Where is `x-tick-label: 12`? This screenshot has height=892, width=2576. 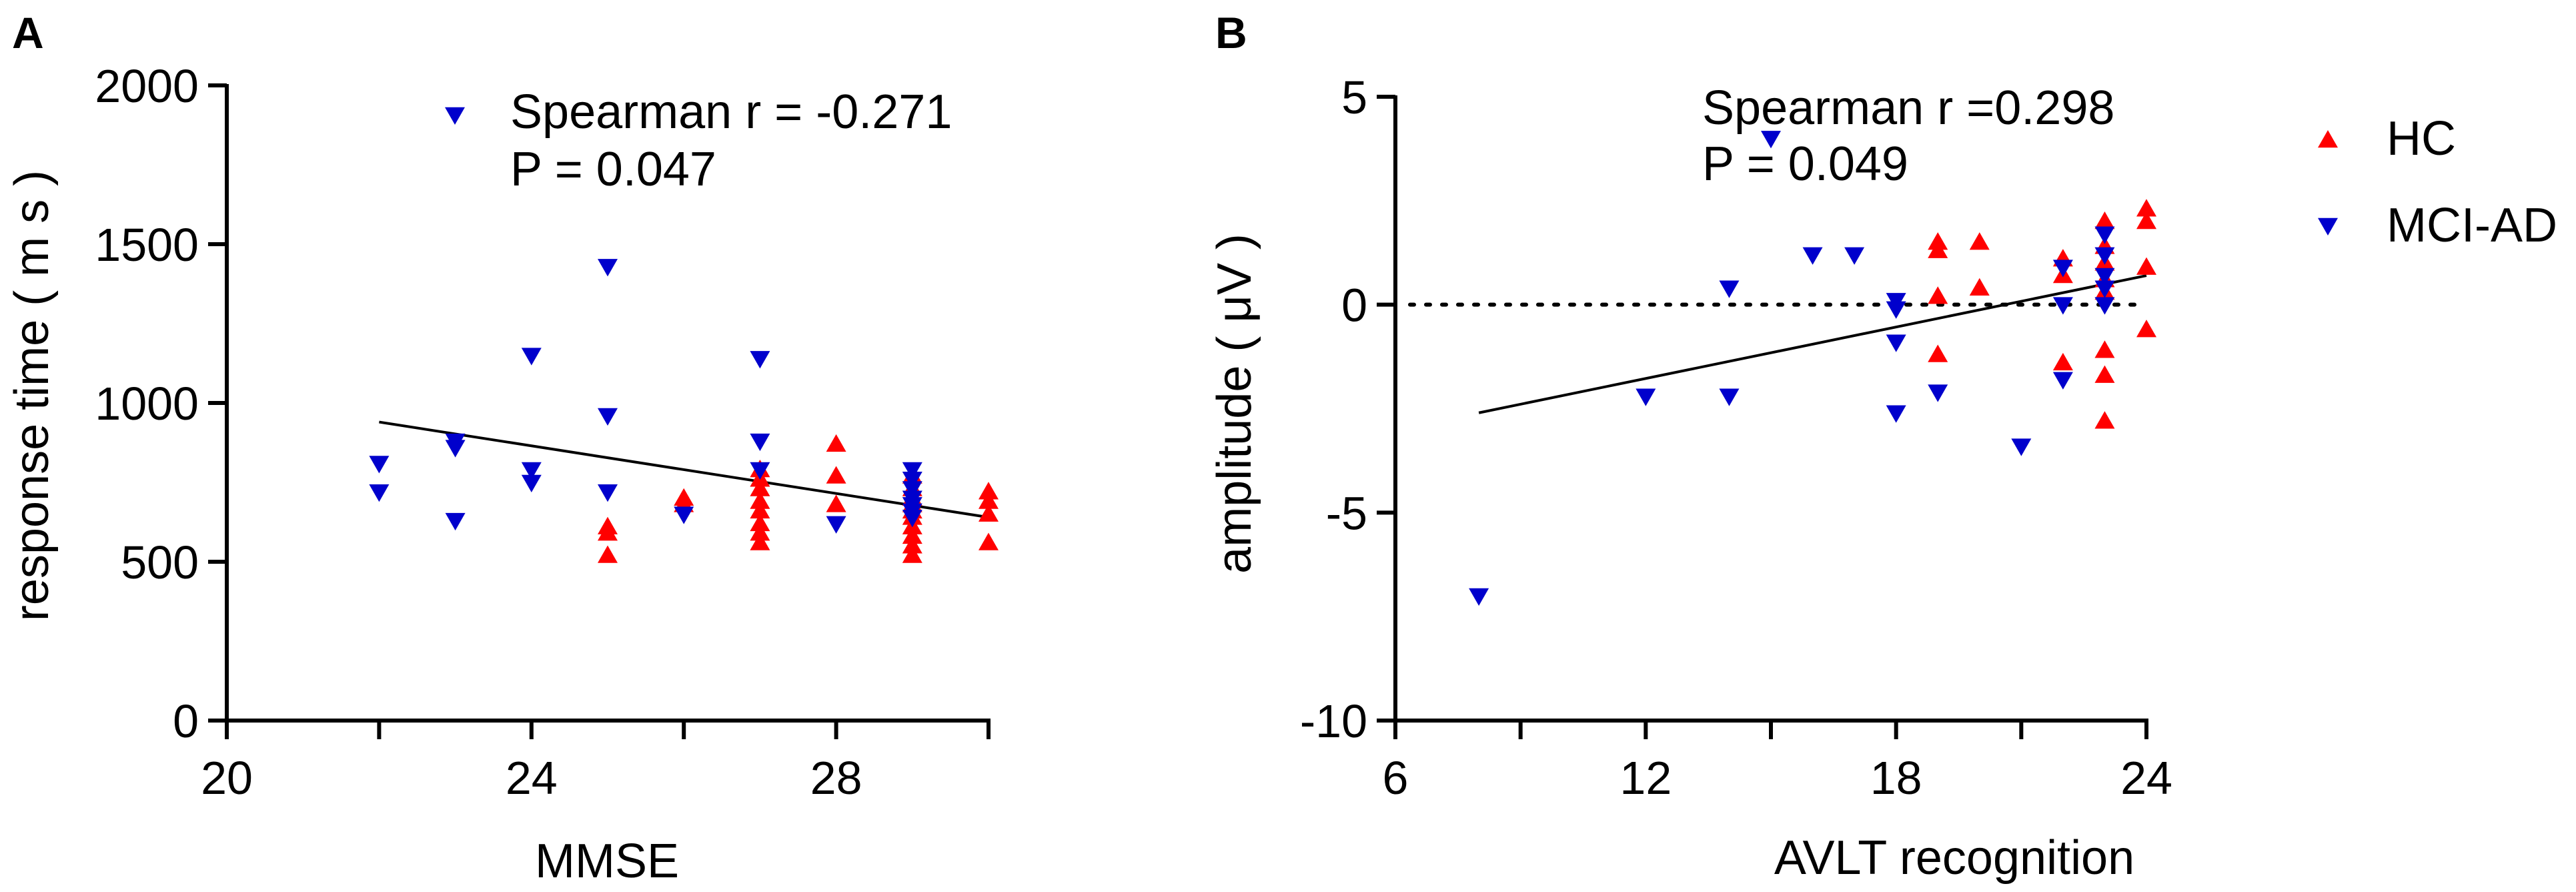
x-tick-label: 12 is located at coordinates (1646, 778).